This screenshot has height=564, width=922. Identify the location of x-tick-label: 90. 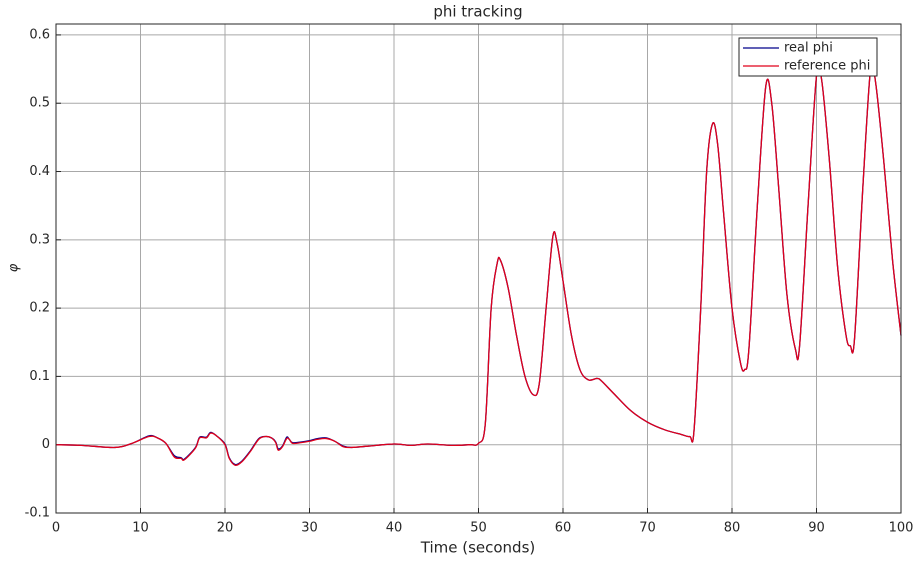
(816, 528).